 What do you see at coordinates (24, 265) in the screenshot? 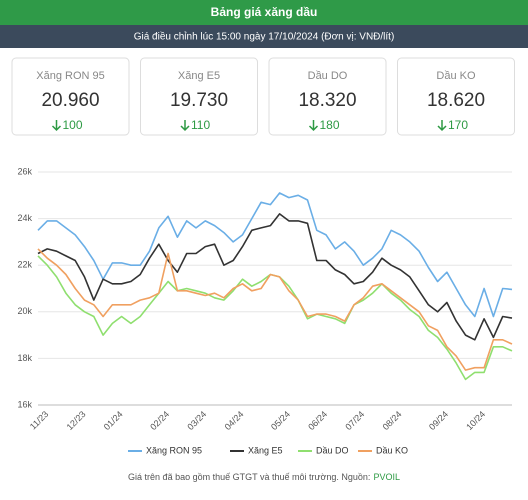
I see `y-tick-label: 22k` at bounding box center [24, 265].